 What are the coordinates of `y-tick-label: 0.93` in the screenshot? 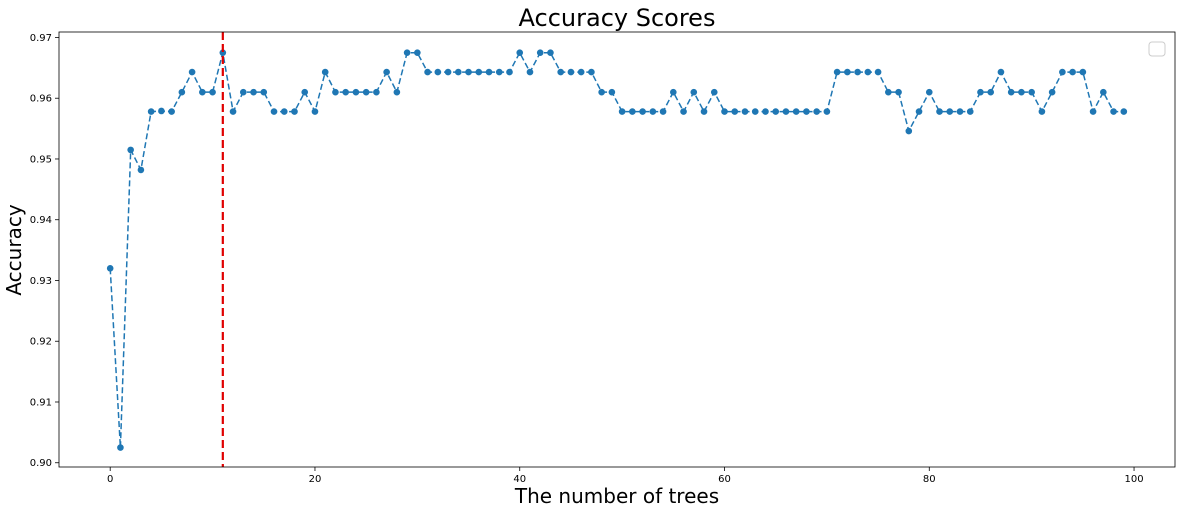 It's located at (41, 281).